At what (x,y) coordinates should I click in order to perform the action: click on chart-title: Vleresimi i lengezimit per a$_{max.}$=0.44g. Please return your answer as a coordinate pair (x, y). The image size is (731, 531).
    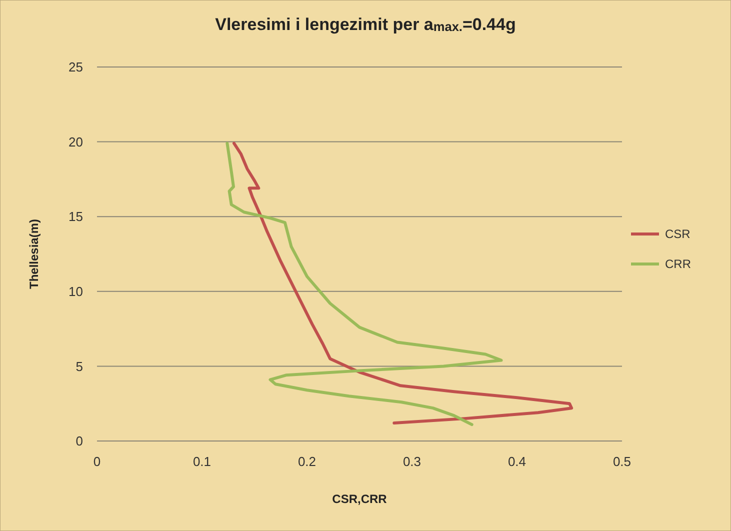
    Looking at the image, I should click on (365, 24).